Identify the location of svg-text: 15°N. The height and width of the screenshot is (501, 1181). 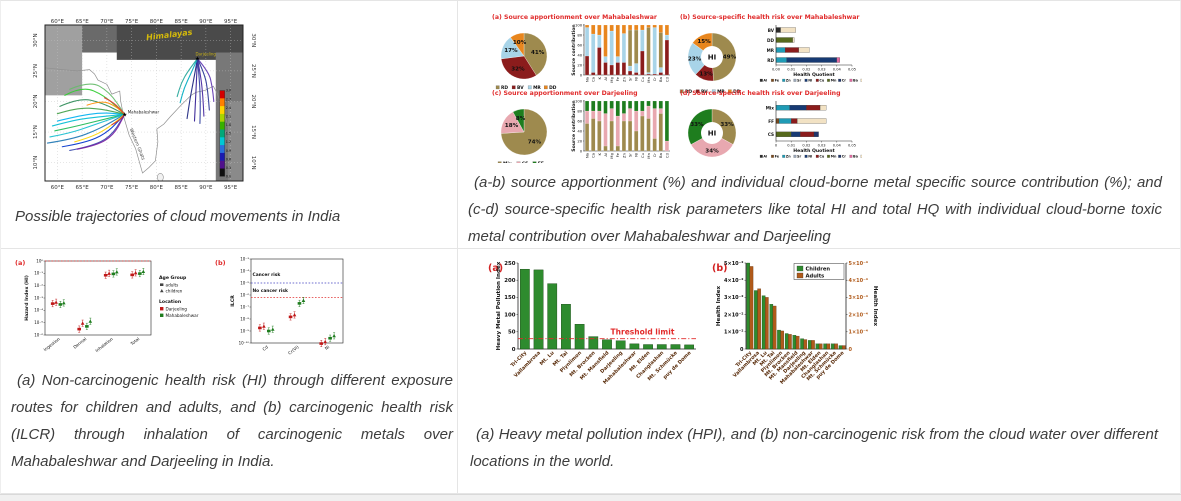
(36, 132).